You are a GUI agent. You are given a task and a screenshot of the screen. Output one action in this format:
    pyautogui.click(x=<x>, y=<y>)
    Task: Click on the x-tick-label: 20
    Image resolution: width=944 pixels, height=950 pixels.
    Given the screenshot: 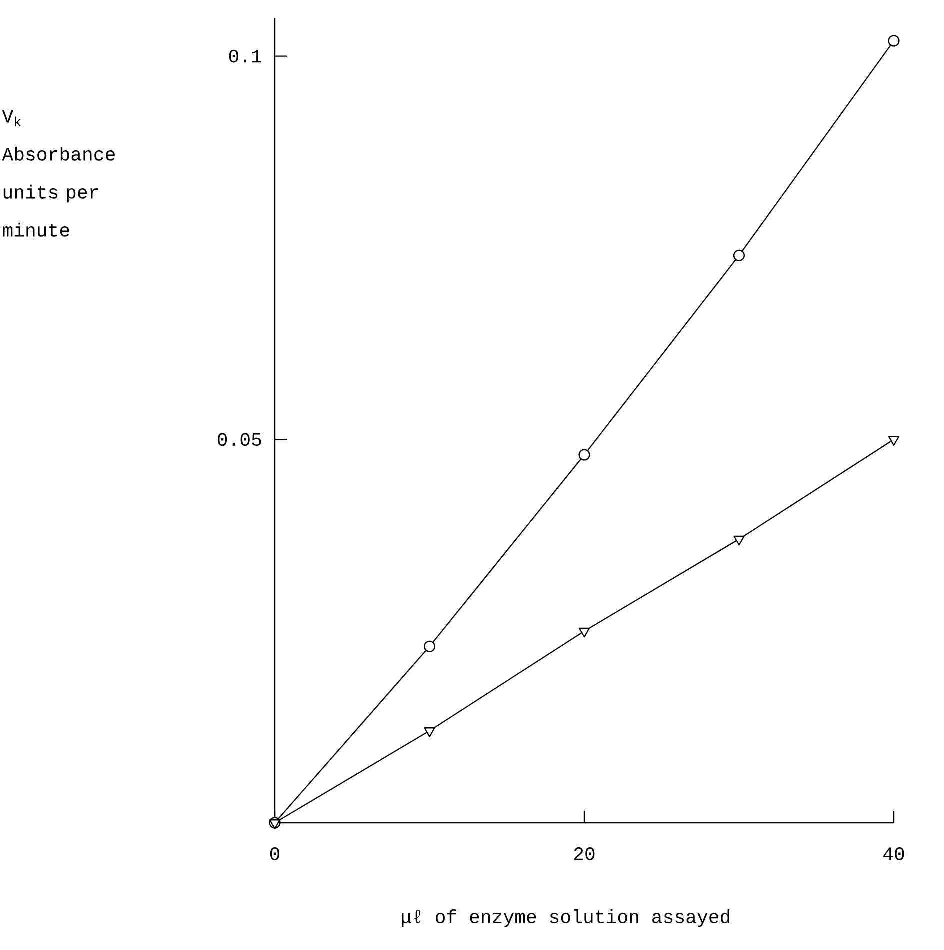 What is the action you would take?
    pyautogui.click(x=584, y=854)
    